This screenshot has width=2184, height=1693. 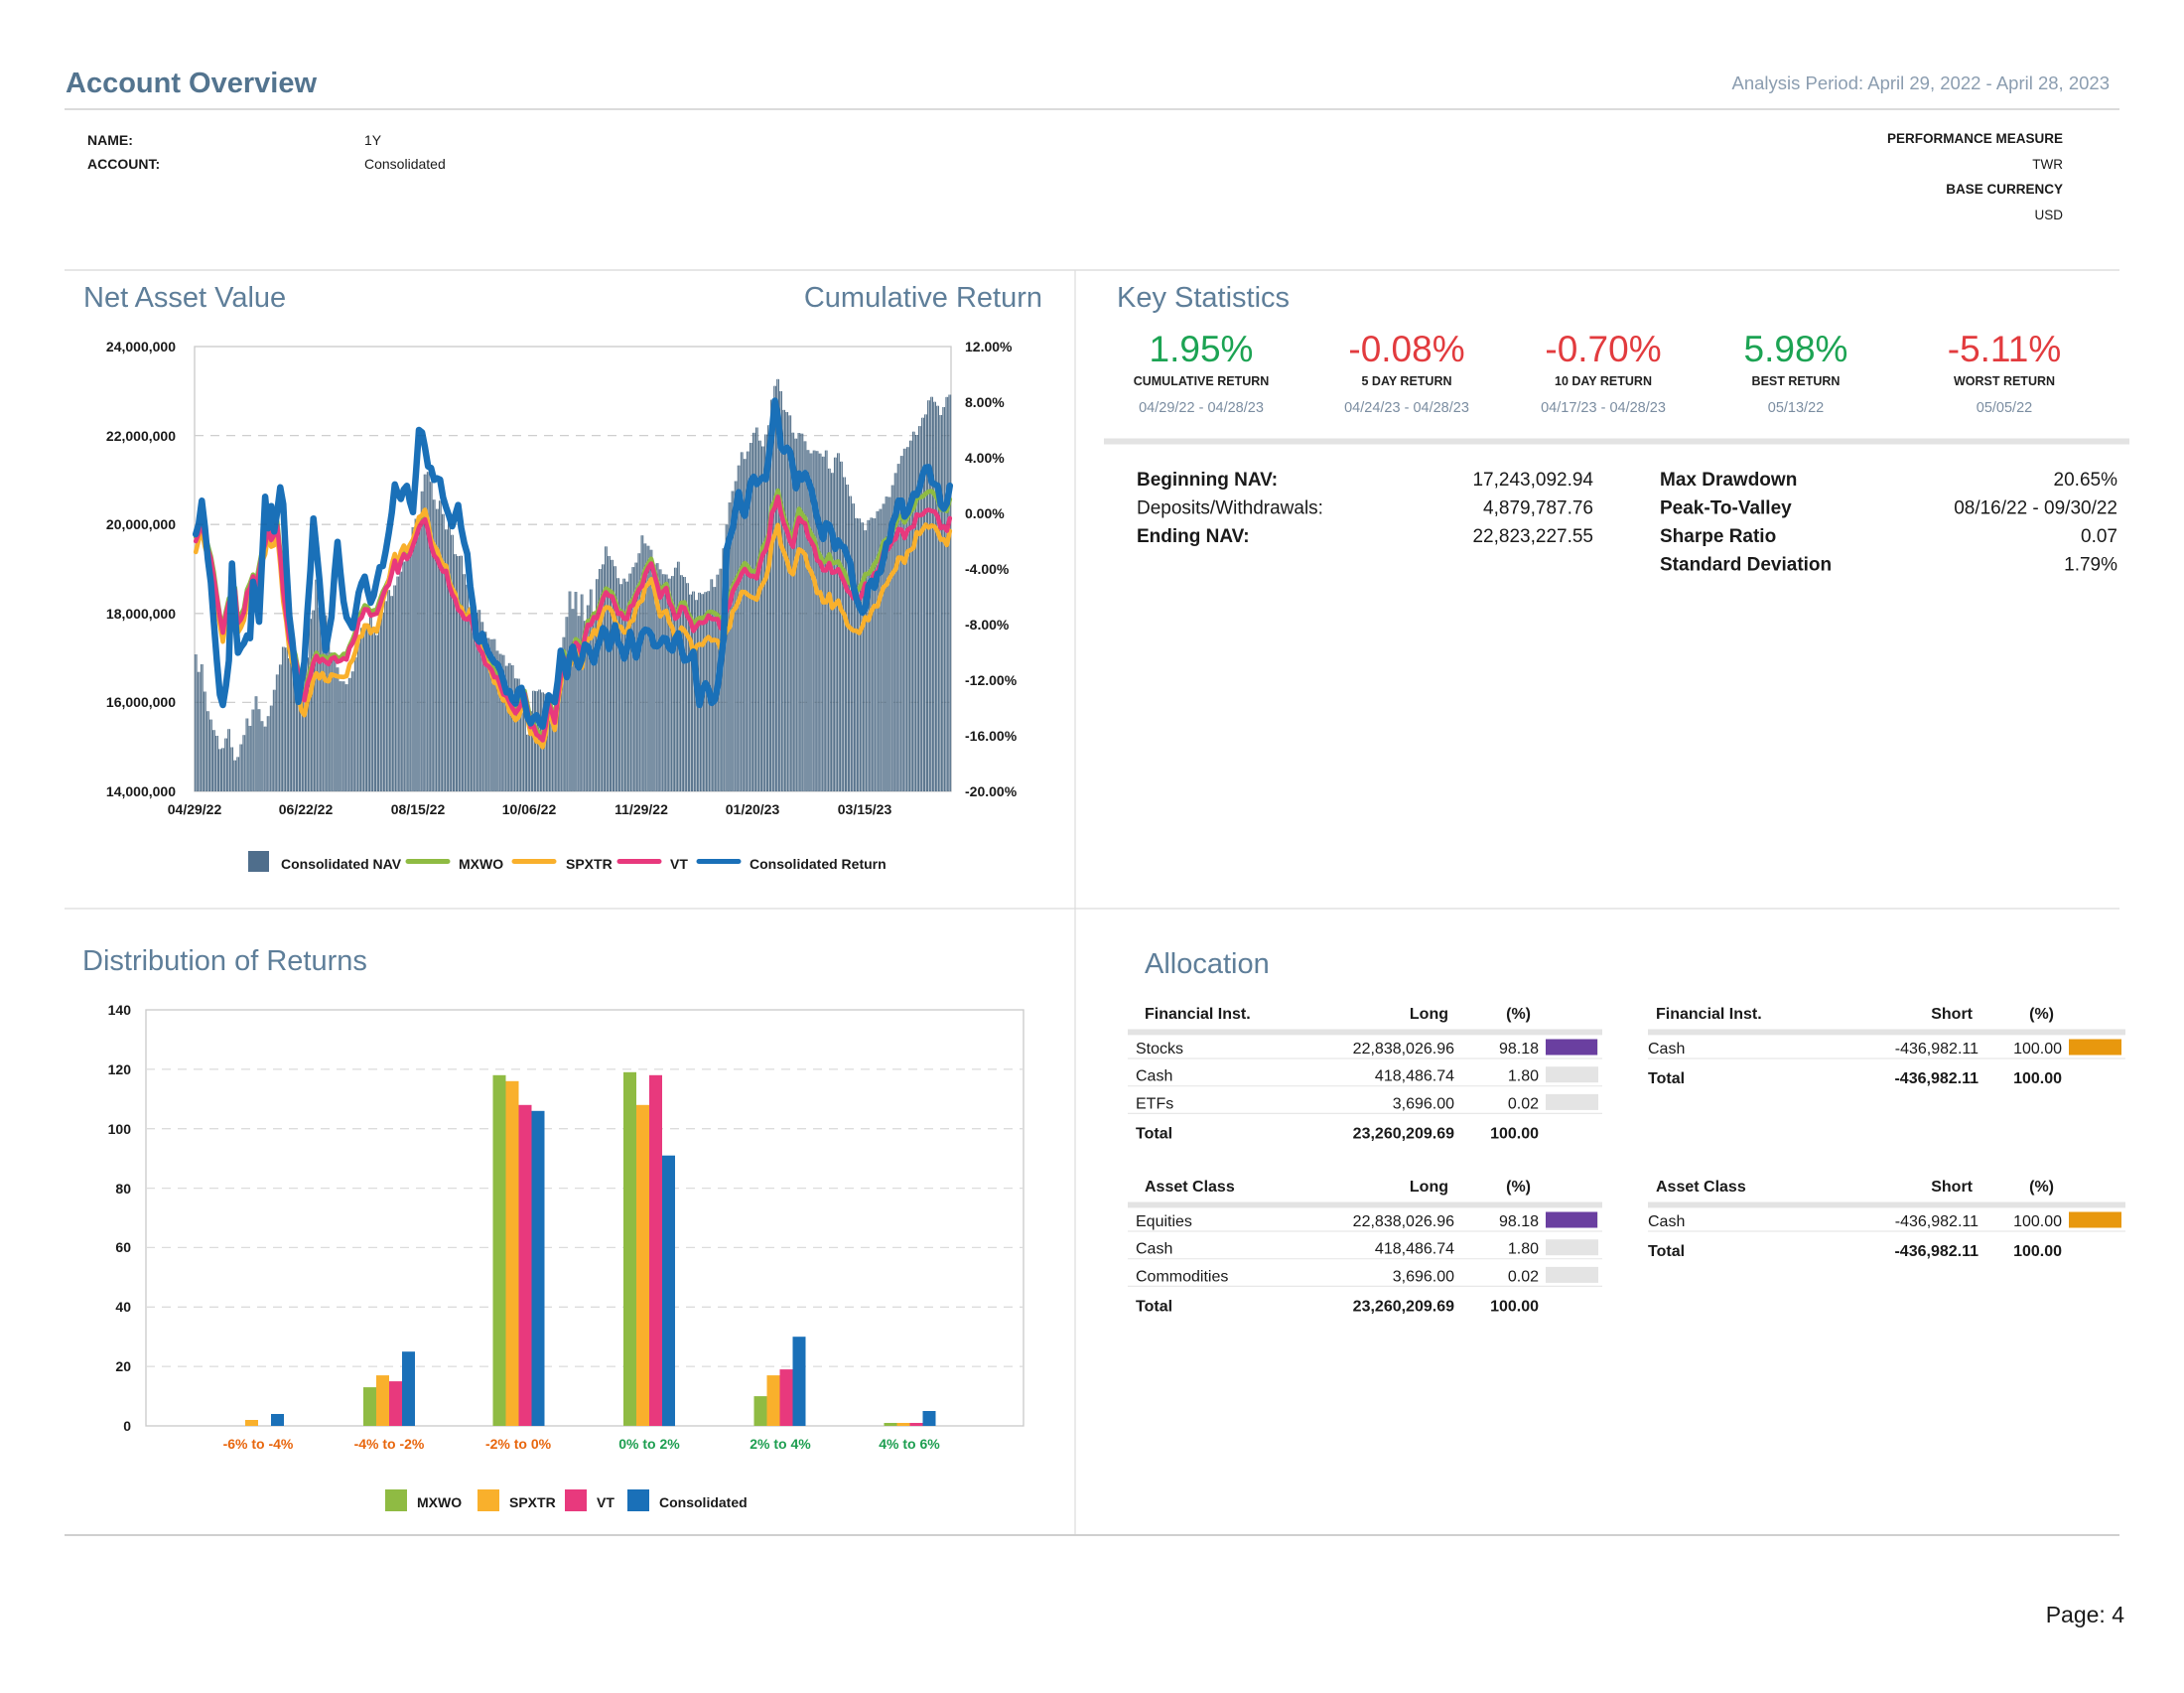 I want to click on svg-text: Commodities, so click(x=1182, y=1276).